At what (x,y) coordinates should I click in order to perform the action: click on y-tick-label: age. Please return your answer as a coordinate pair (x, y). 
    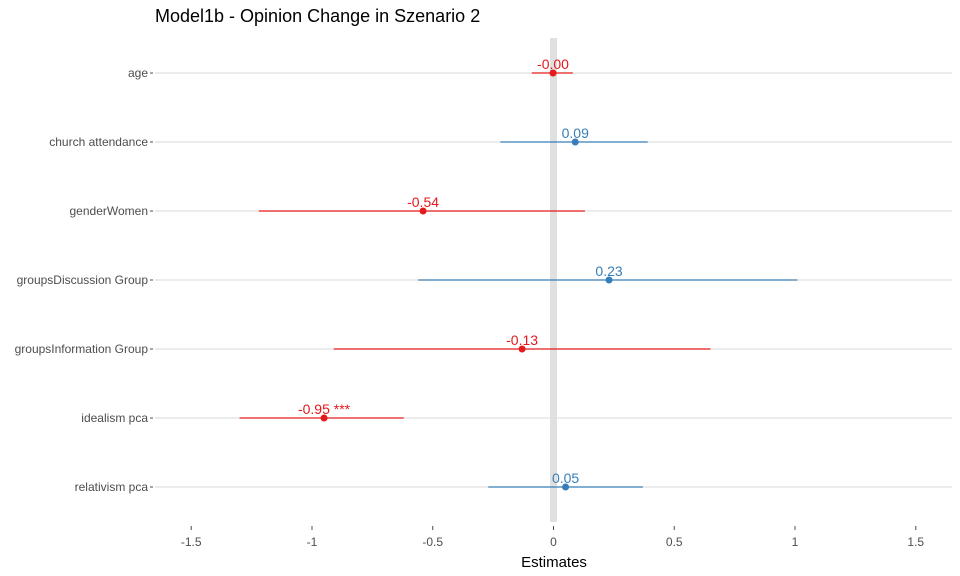
    Looking at the image, I should click on (138, 73).